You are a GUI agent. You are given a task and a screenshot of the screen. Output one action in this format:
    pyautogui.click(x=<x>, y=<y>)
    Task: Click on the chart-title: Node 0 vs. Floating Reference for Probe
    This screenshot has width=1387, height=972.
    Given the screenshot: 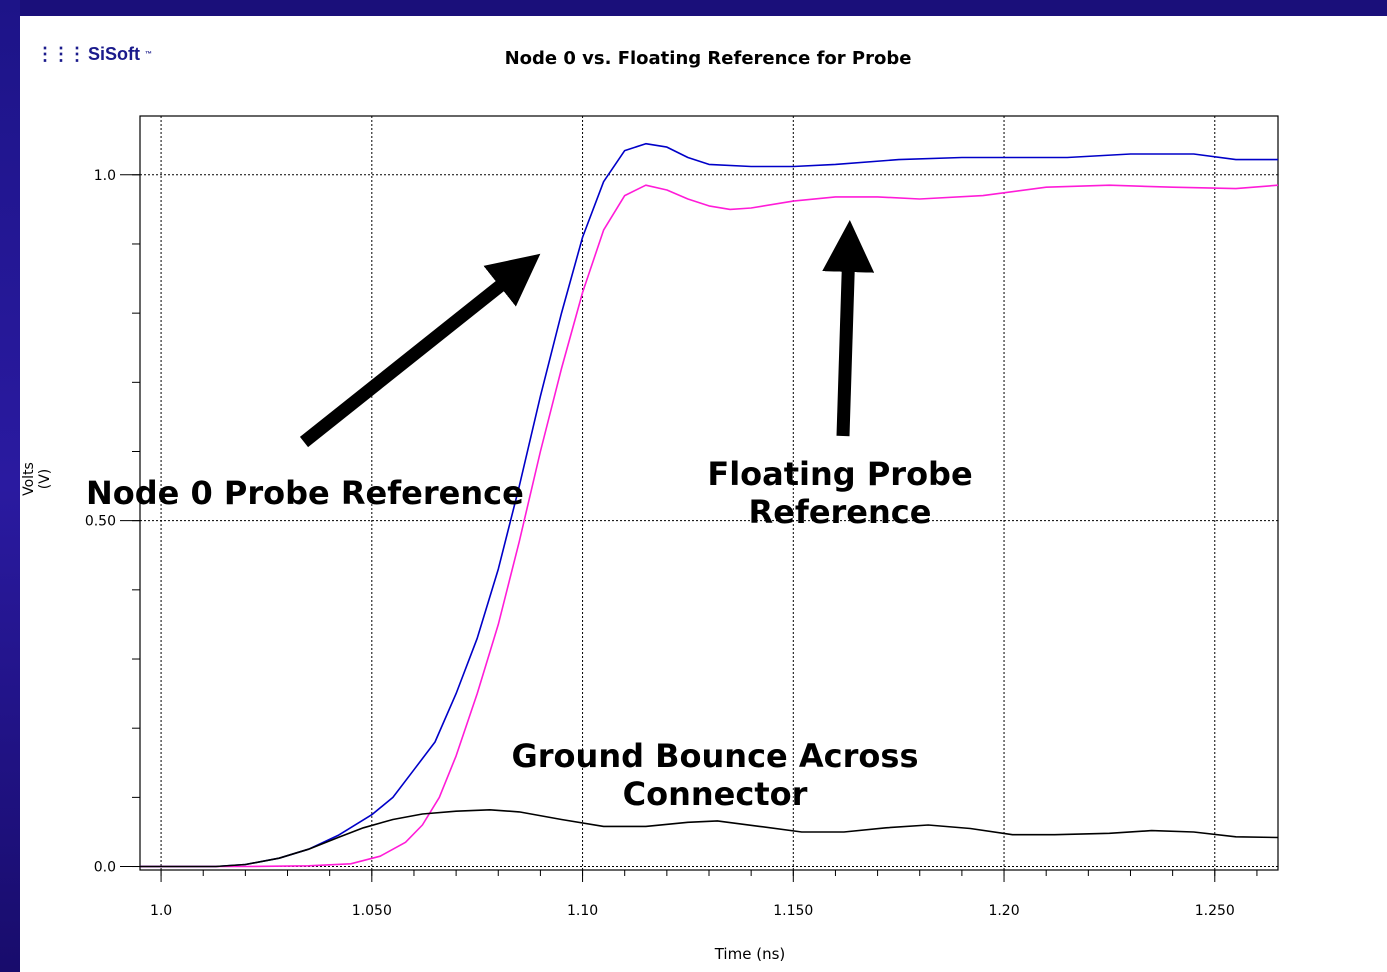 What is the action you would take?
    pyautogui.click(x=708, y=58)
    